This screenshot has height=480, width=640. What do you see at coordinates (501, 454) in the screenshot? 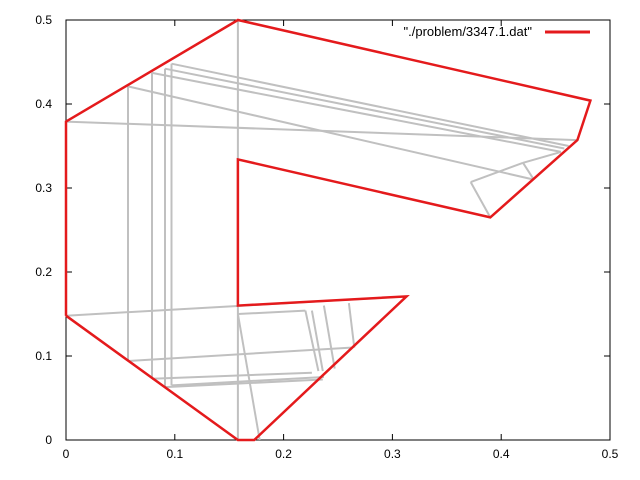
I see `x-tick-label: 0.4` at bounding box center [501, 454].